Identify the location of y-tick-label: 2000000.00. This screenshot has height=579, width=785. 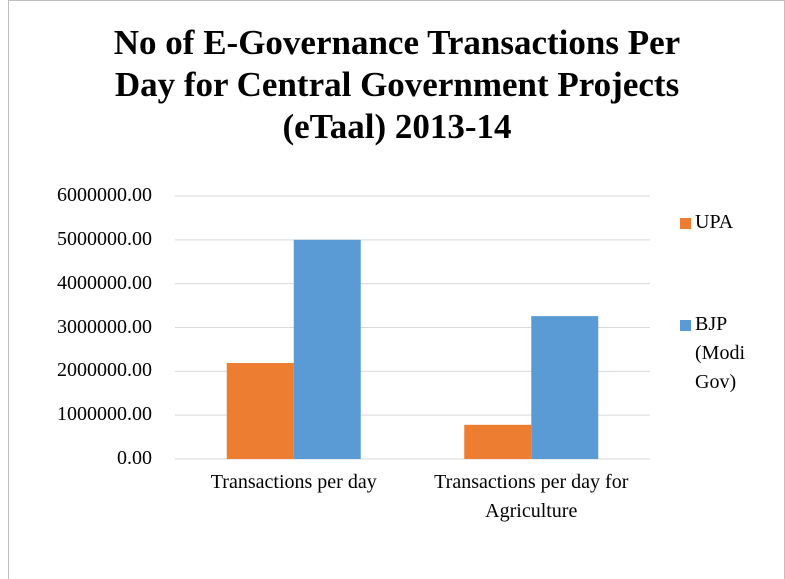
(104, 370).